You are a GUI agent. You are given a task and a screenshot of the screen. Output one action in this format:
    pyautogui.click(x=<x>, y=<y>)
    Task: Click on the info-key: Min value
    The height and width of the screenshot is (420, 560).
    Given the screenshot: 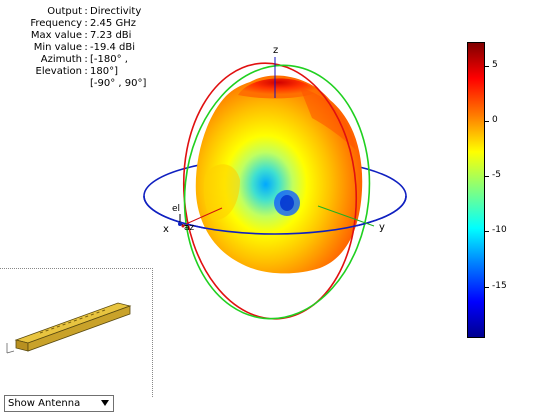 What is the action you would take?
    pyautogui.click(x=57, y=47)
    